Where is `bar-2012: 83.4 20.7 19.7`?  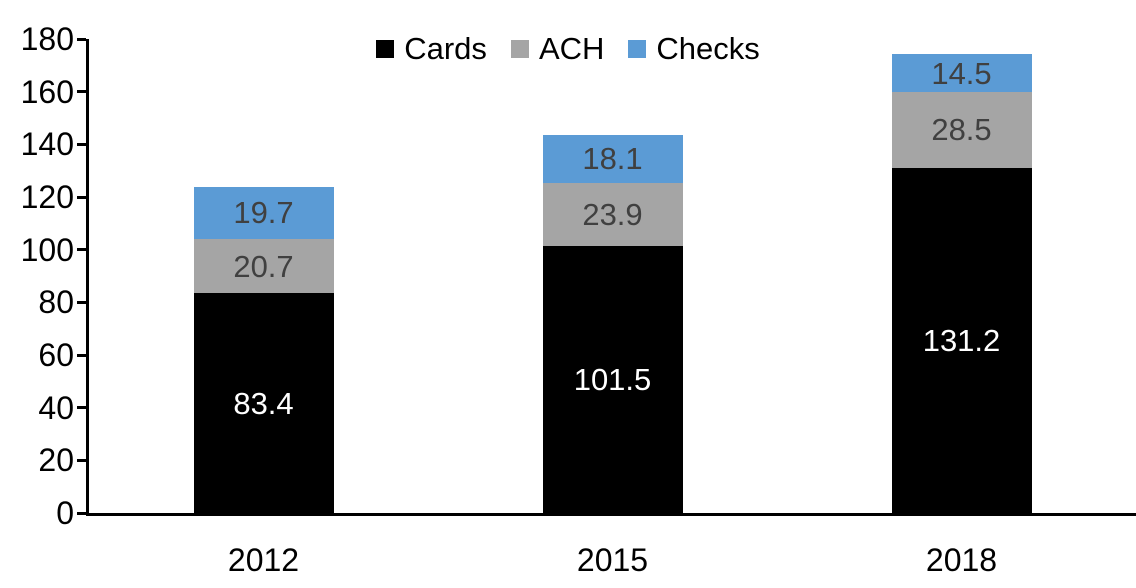
bar-2012: 83.4 20.7 19.7 is located at coordinates (263, 276).